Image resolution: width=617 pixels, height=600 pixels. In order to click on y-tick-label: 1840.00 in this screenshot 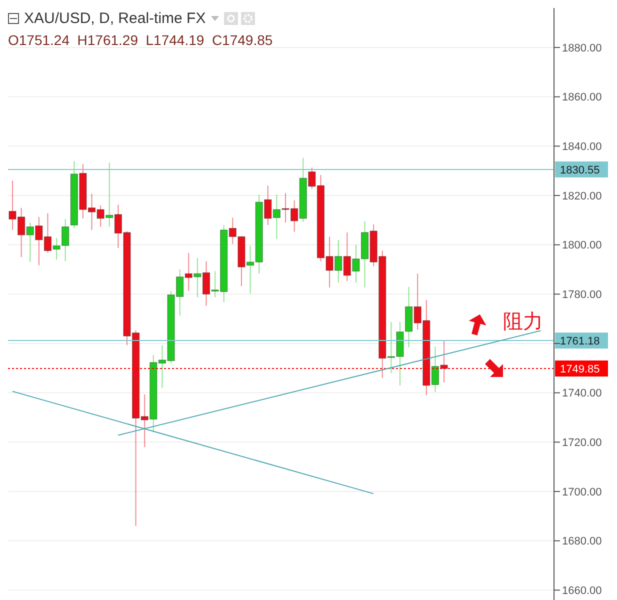, I will do `click(582, 147)`.